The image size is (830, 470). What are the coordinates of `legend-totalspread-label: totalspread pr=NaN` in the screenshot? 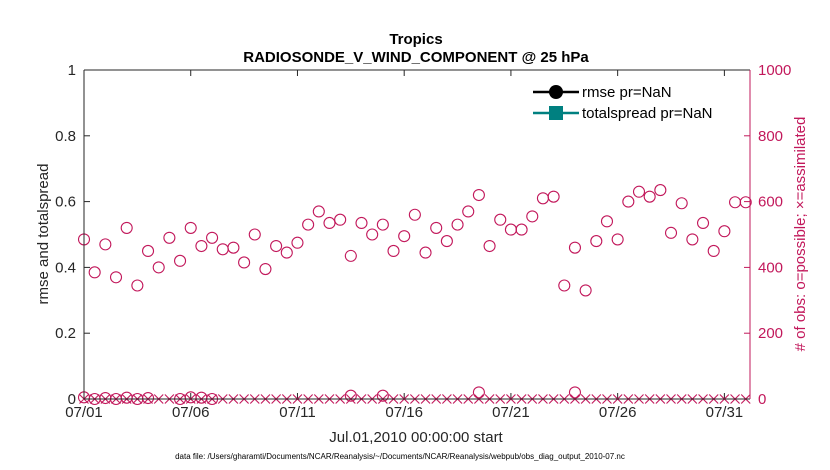 It's located at (647, 113).